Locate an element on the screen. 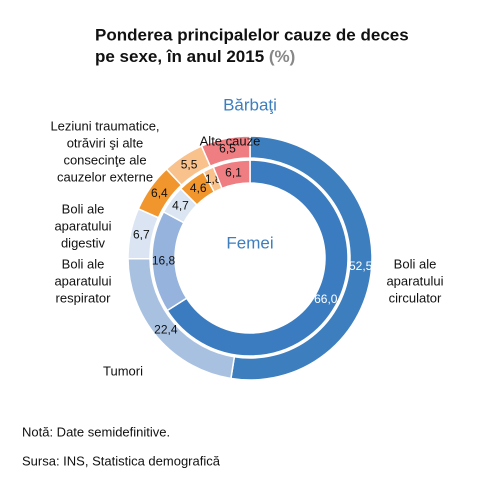 The image size is (500, 501). value-label: 5,5 is located at coordinates (189, 164).